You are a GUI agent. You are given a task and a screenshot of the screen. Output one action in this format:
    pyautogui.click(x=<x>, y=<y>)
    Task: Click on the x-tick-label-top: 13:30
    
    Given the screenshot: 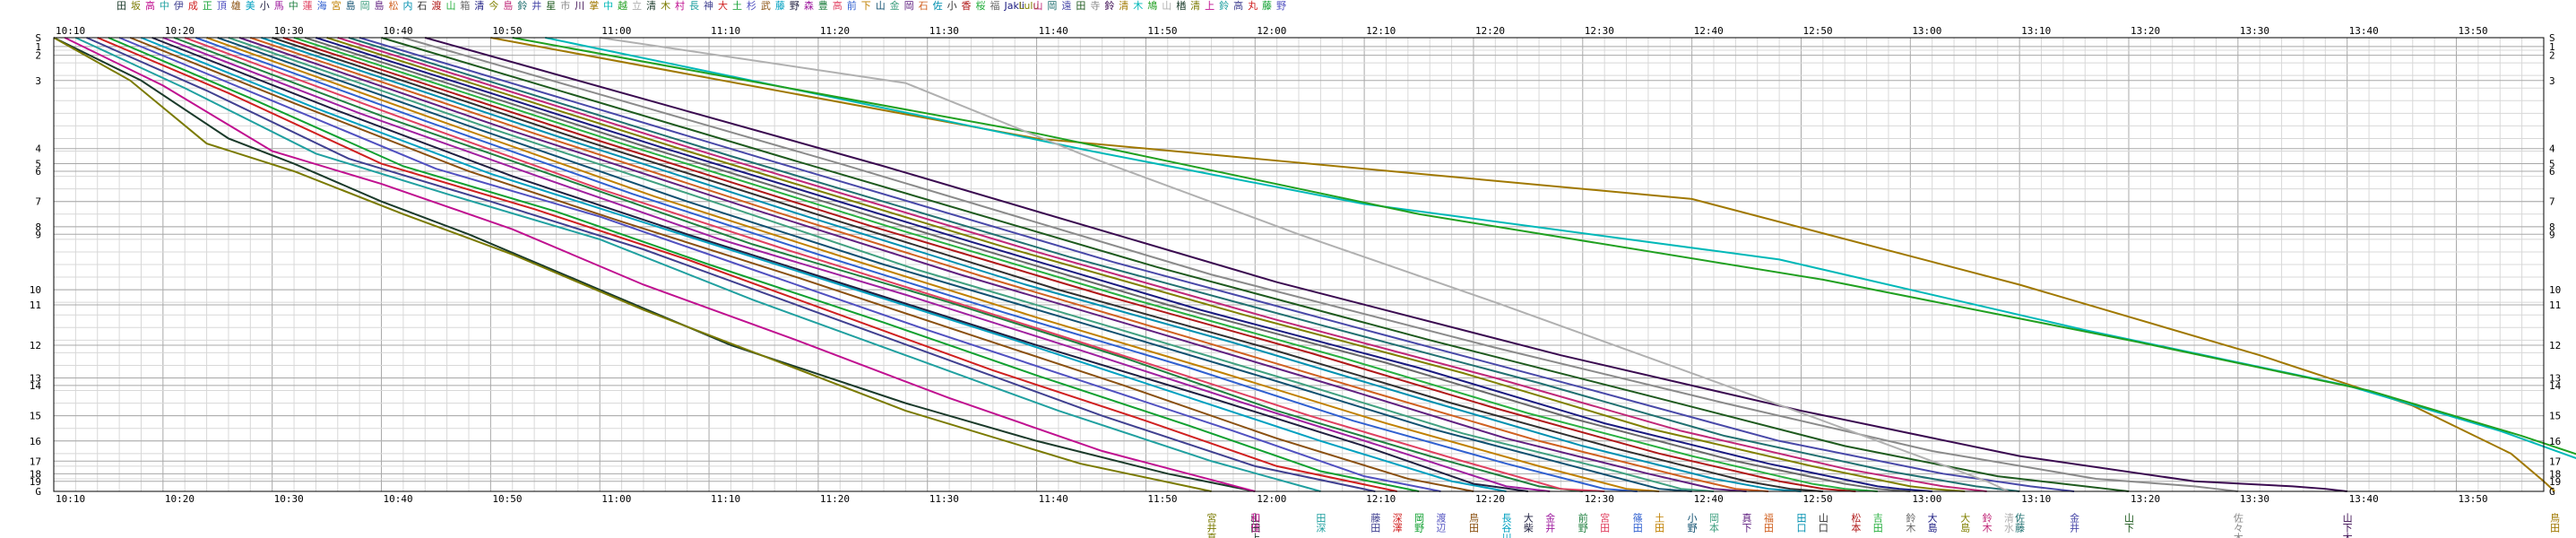 What is the action you would take?
    pyautogui.click(x=2254, y=31)
    